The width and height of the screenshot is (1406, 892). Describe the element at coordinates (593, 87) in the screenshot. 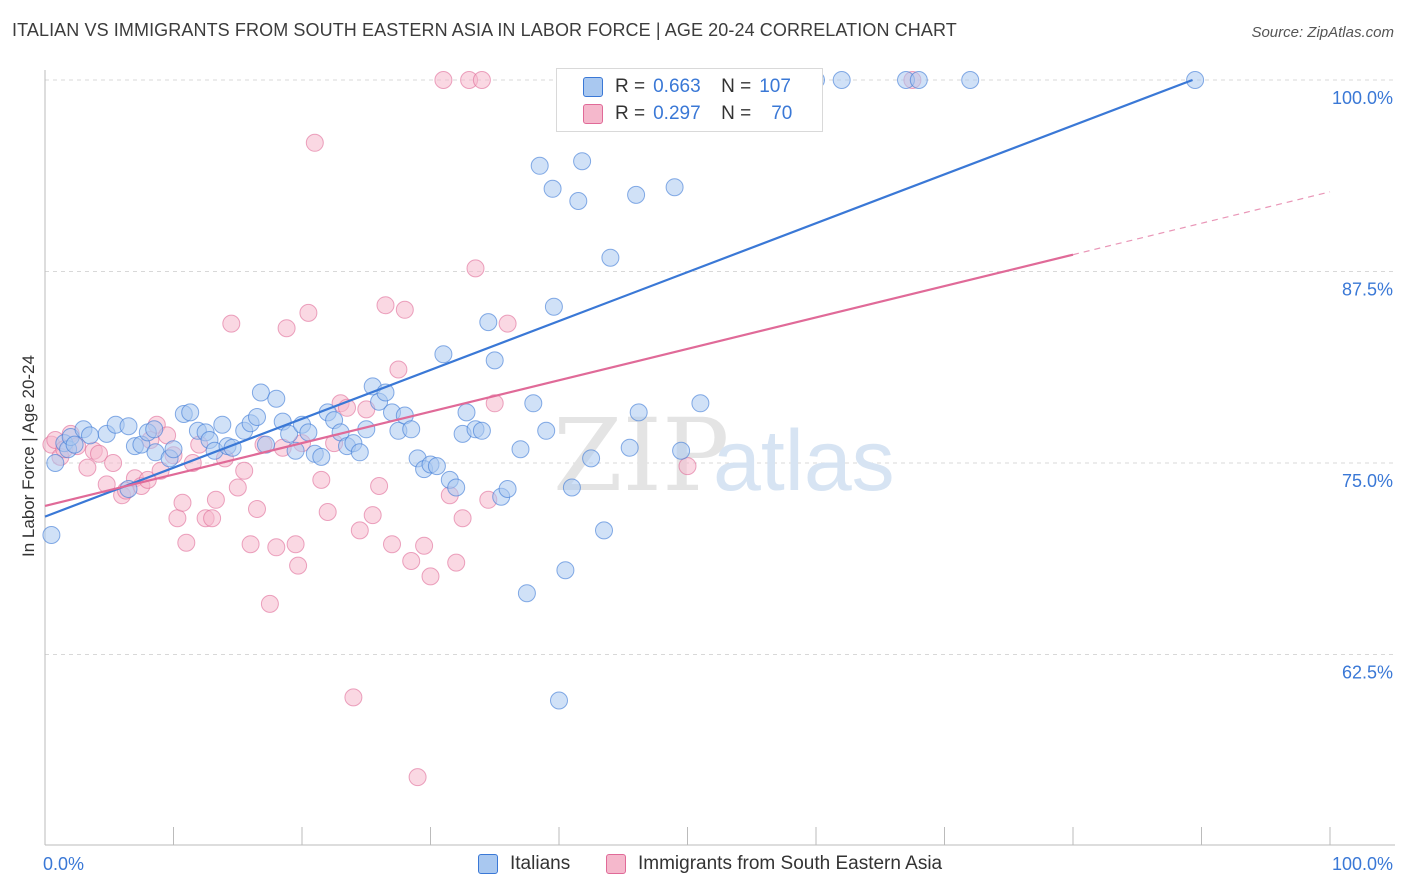

I see `blue-swatch` at that location.